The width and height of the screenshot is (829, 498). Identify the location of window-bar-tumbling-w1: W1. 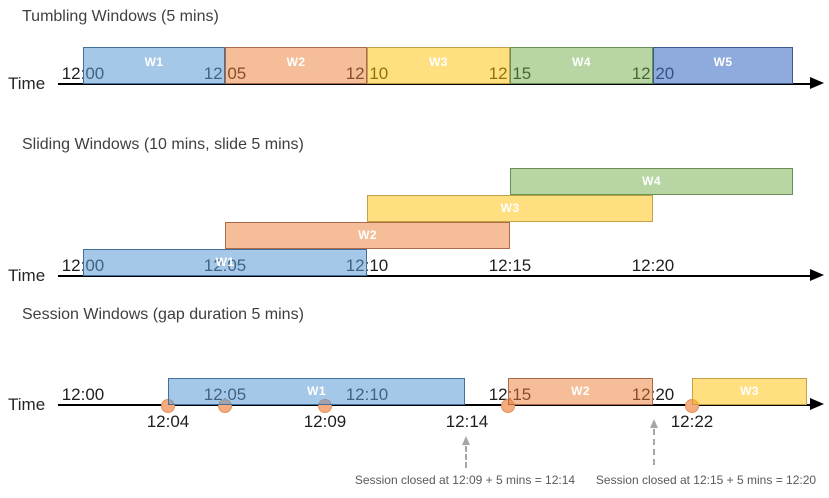
(154, 65).